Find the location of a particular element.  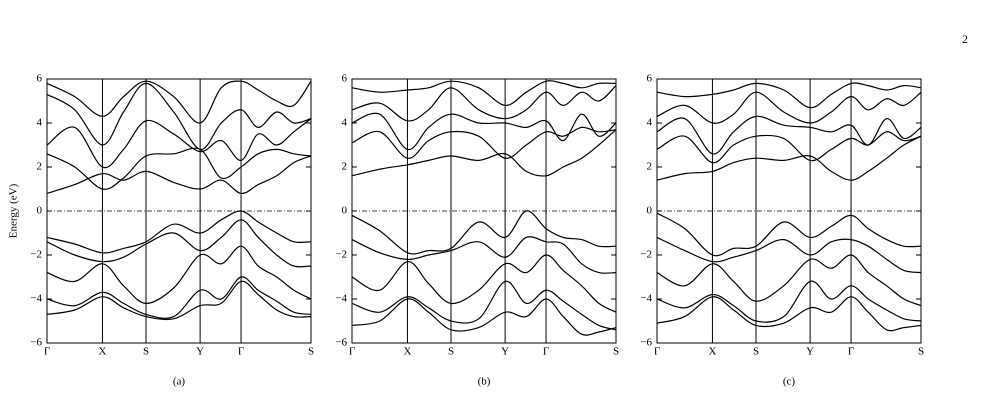

panel-caption: (a) is located at coordinates (179, 382).